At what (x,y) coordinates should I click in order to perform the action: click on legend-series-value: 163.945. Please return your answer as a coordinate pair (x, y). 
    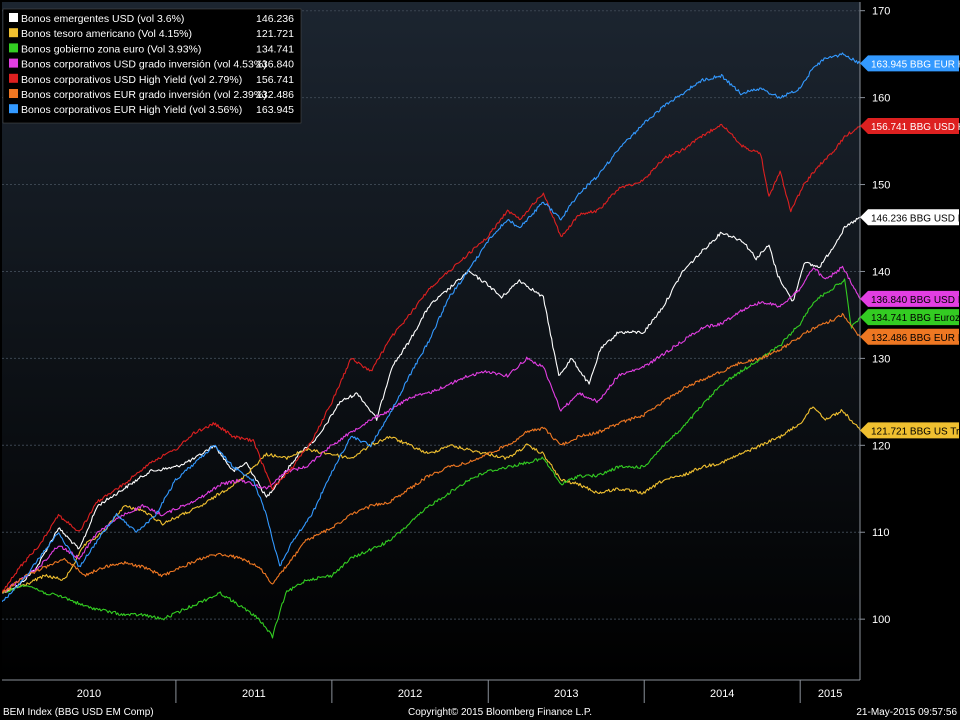
    Looking at the image, I should click on (275, 110).